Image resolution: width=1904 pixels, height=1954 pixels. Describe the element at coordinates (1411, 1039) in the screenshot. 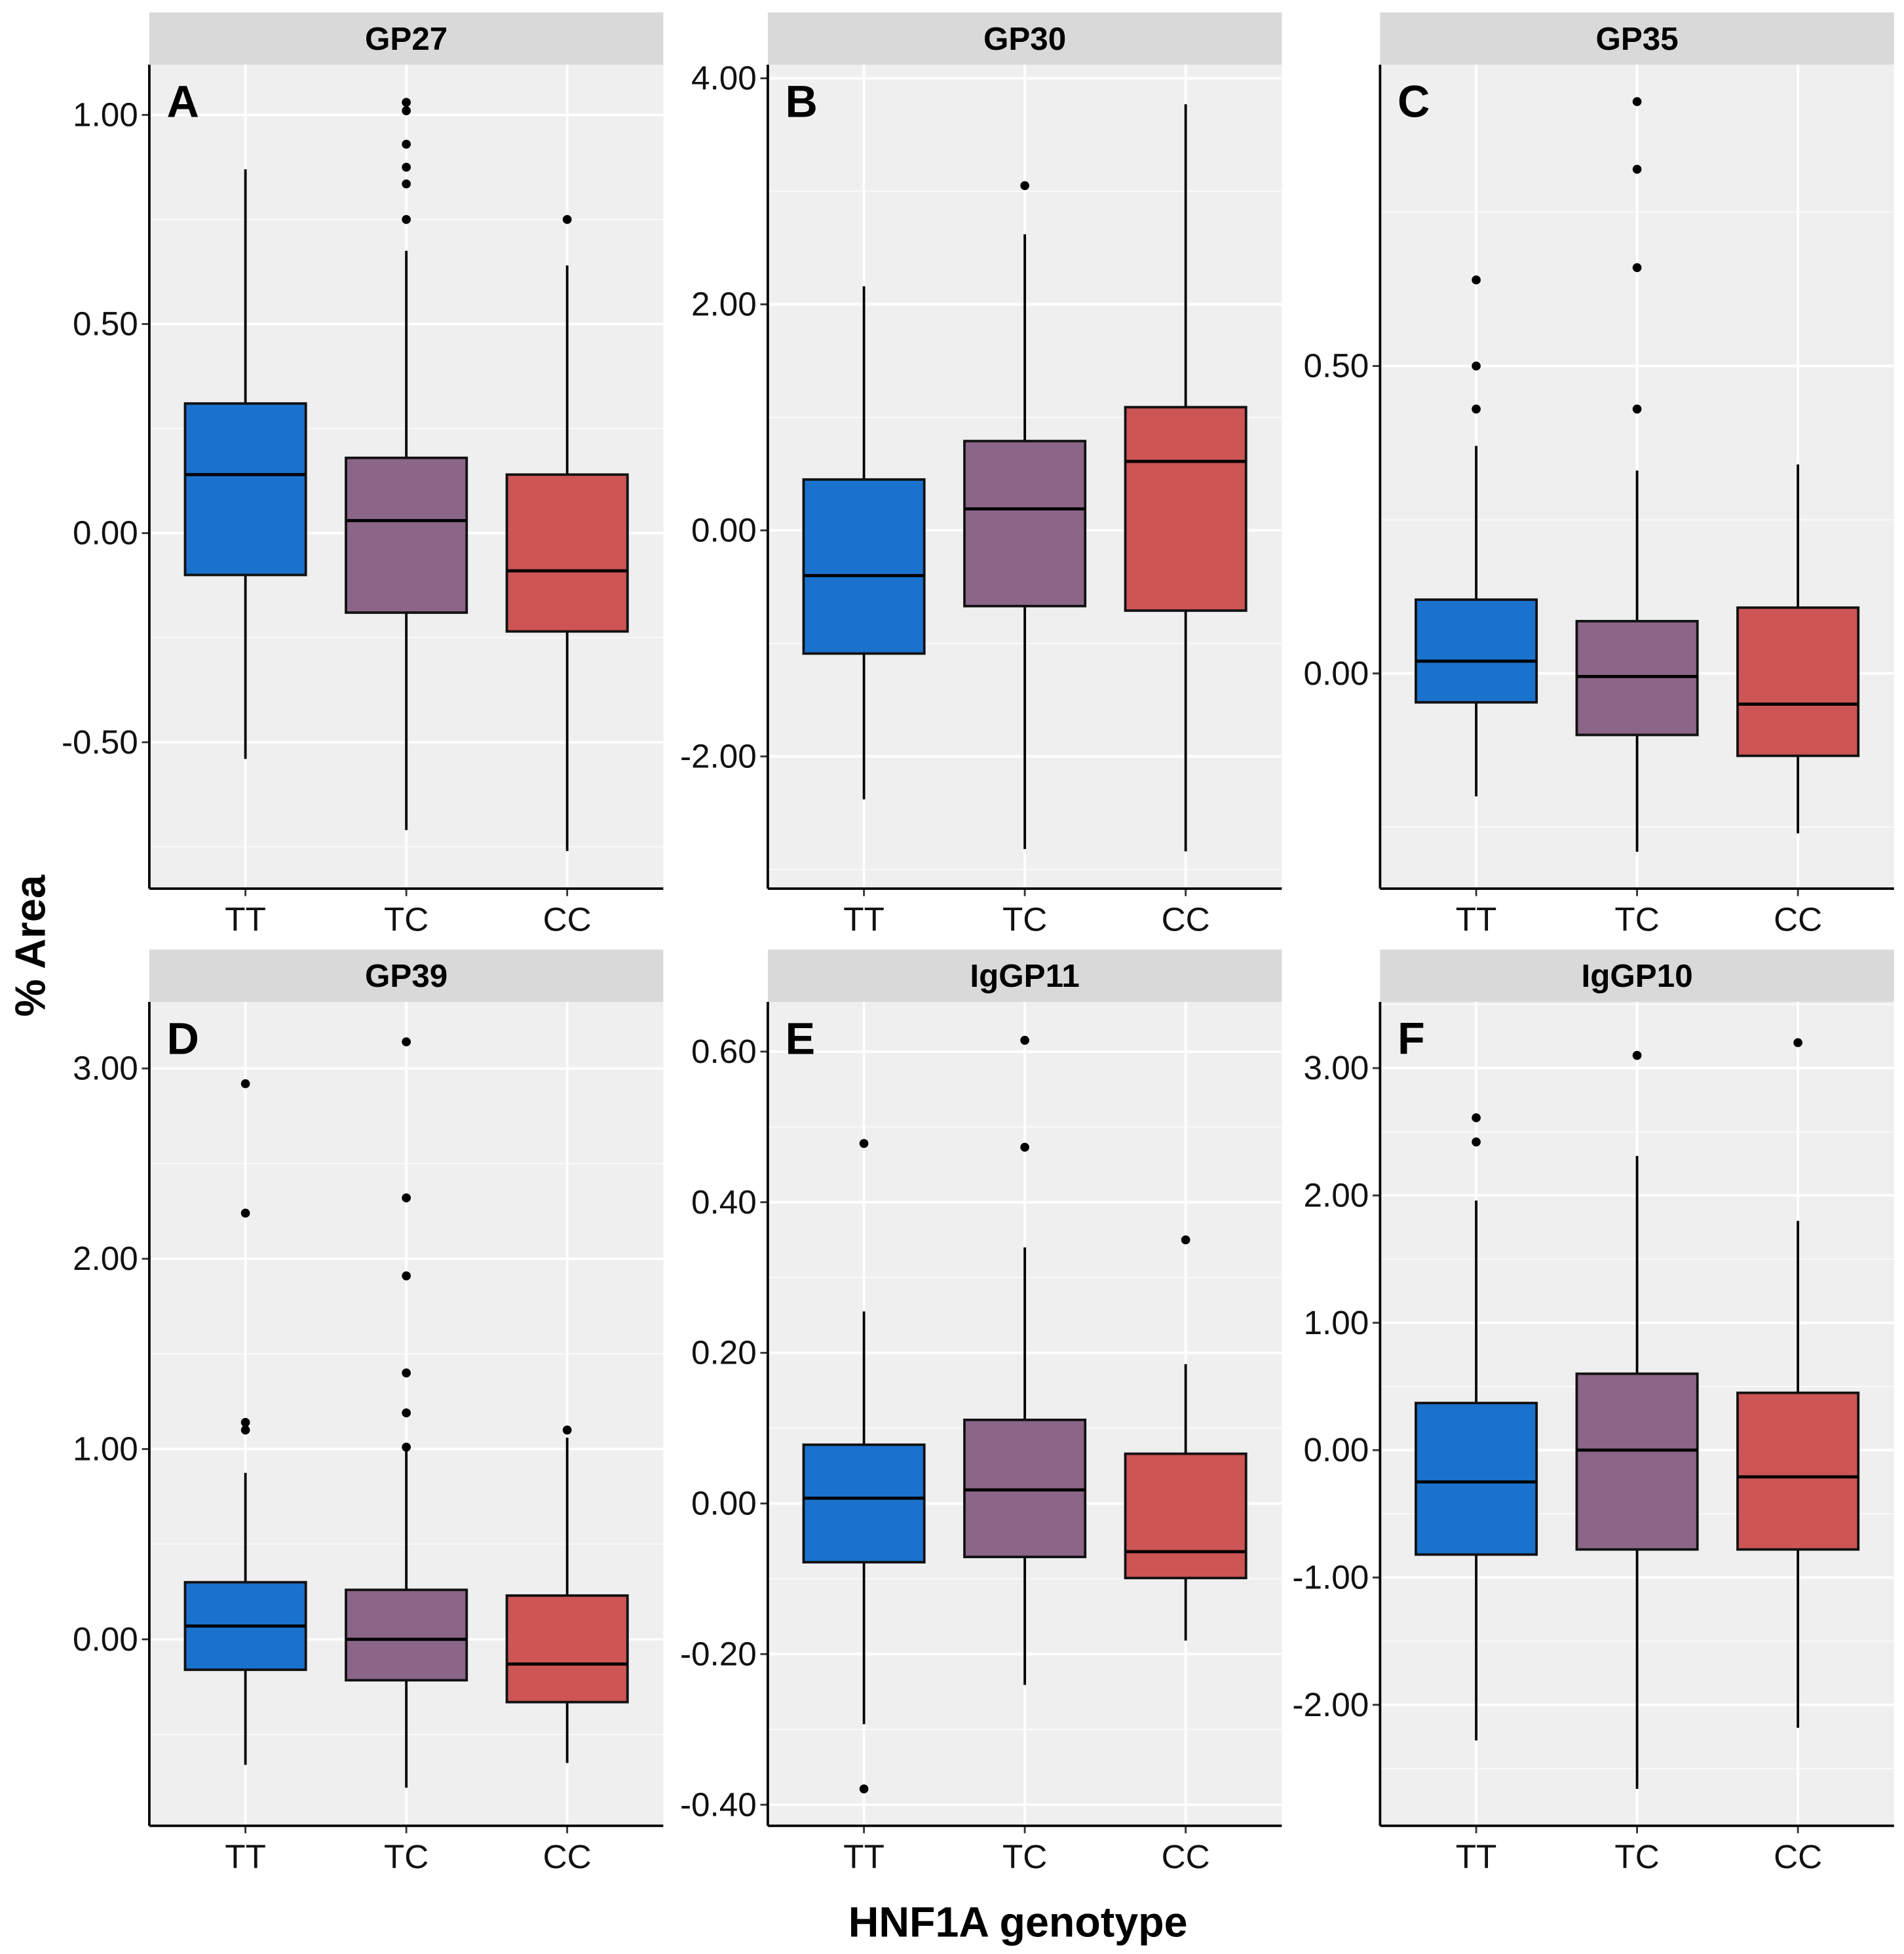

I see `panel-tag: F` at that location.